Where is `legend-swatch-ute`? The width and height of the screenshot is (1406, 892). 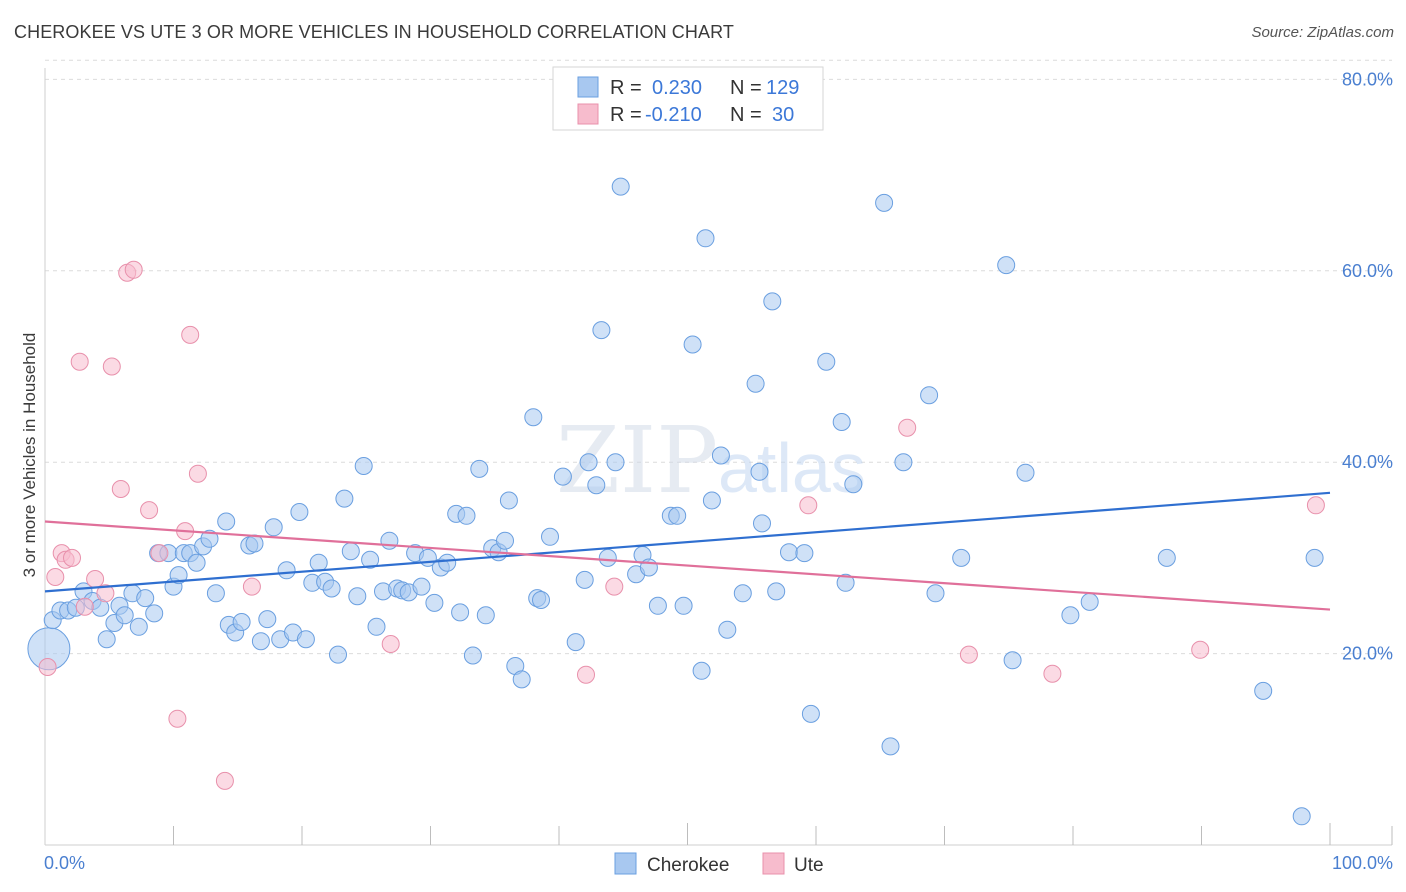
legend-swatch-ute is located at coordinates (588, 114).